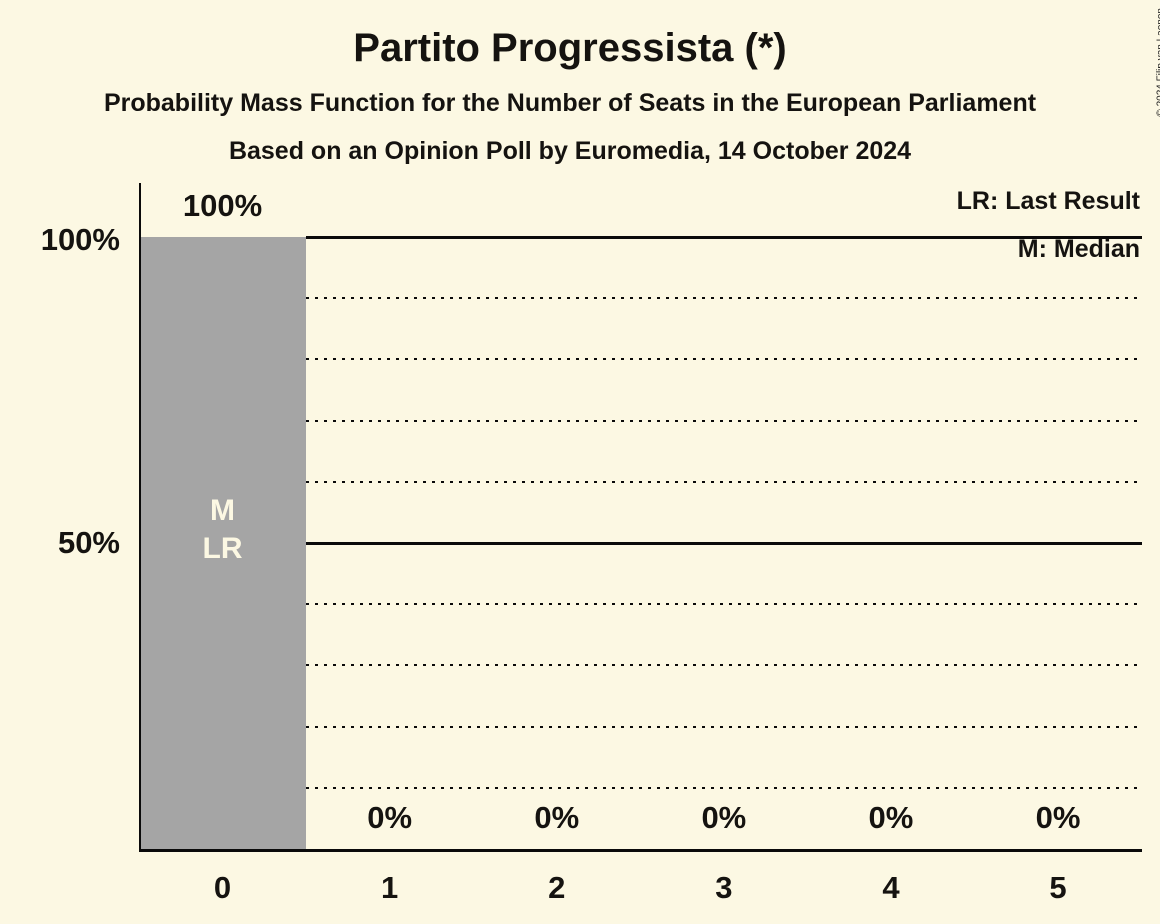 The height and width of the screenshot is (924, 1160). What do you see at coordinates (557, 817) in the screenshot?
I see `bar-value-label-2: 0%` at bounding box center [557, 817].